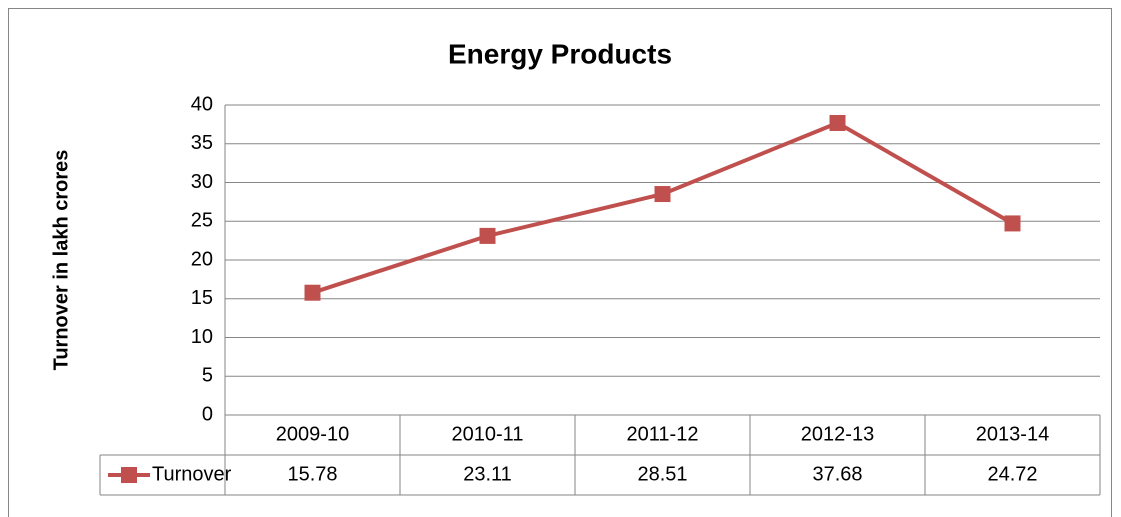 The image size is (1121, 517). Describe the element at coordinates (1012, 434) in the screenshot. I see `x-tick-label: 2013-14` at that location.